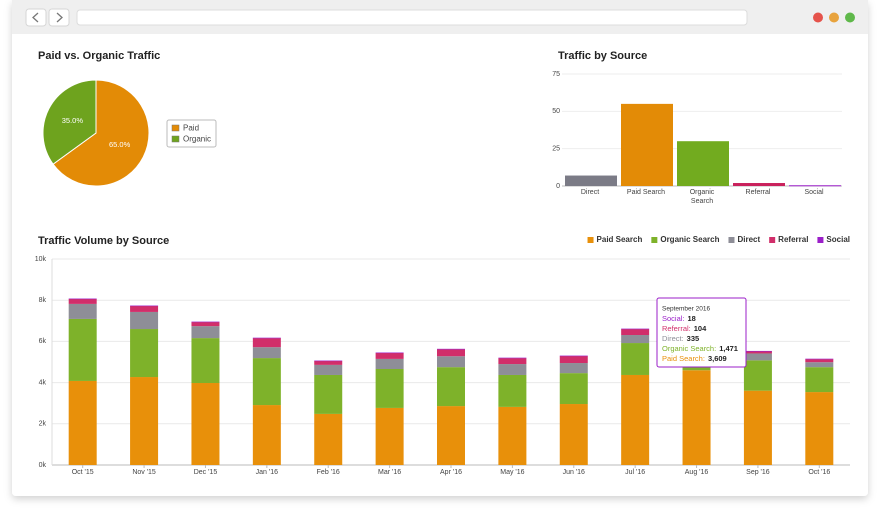 The height and width of the screenshot is (518, 880). What do you see at coordinates (758, 472) in the screenshot?
I see `x-tick-label: Sep '16` at bounding box center [758, 472].